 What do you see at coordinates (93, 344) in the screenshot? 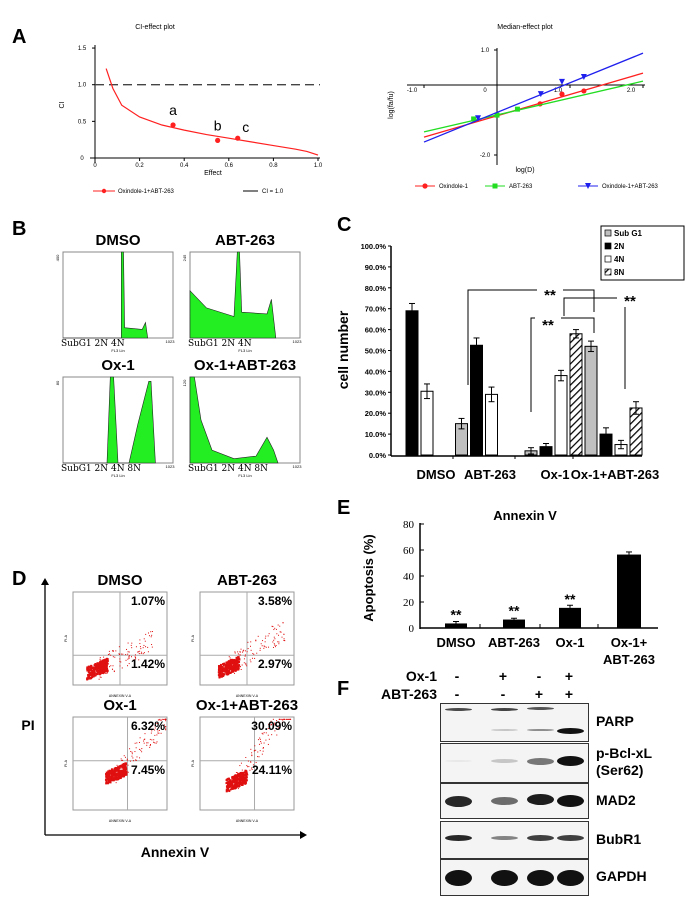
I see `histogram-peak-labels: SubG1 2N 4N` at bounding box center [93, 344].